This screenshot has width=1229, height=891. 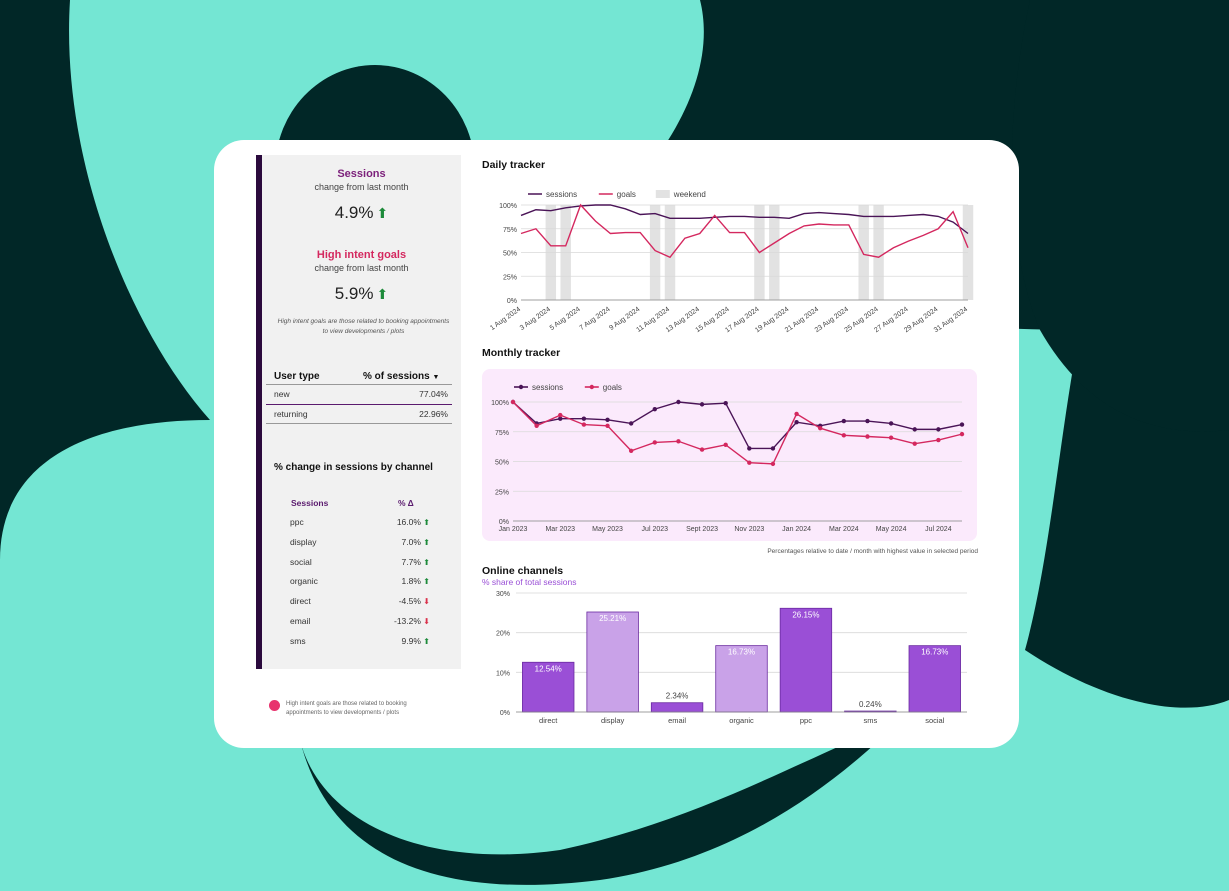 I want to click on channel-change: 16.0% ⬆, so click(x=413, y=522).